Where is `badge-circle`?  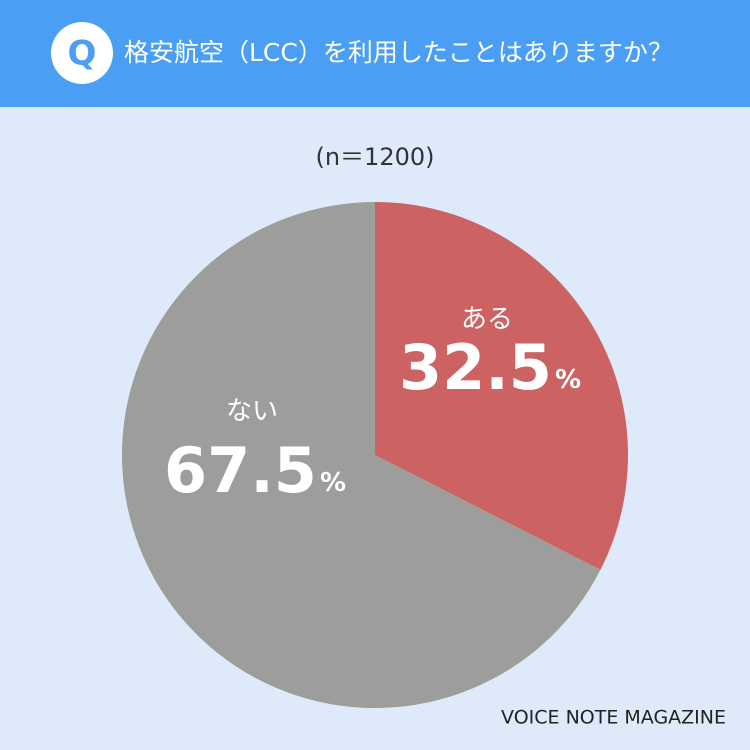
badge-circle is located at coordinates (82, 53).